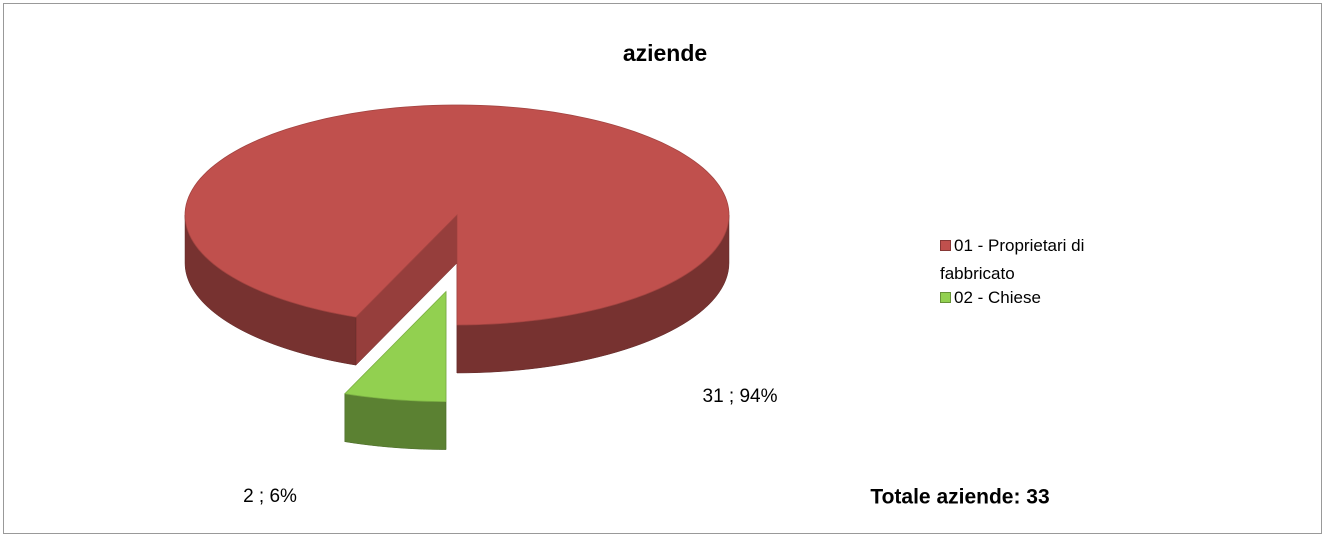 The image size is (1326, 536). Describe the element at coordinates (740, 396) in the screenshot. I see `data-label: 31 ; 94%` at that location.